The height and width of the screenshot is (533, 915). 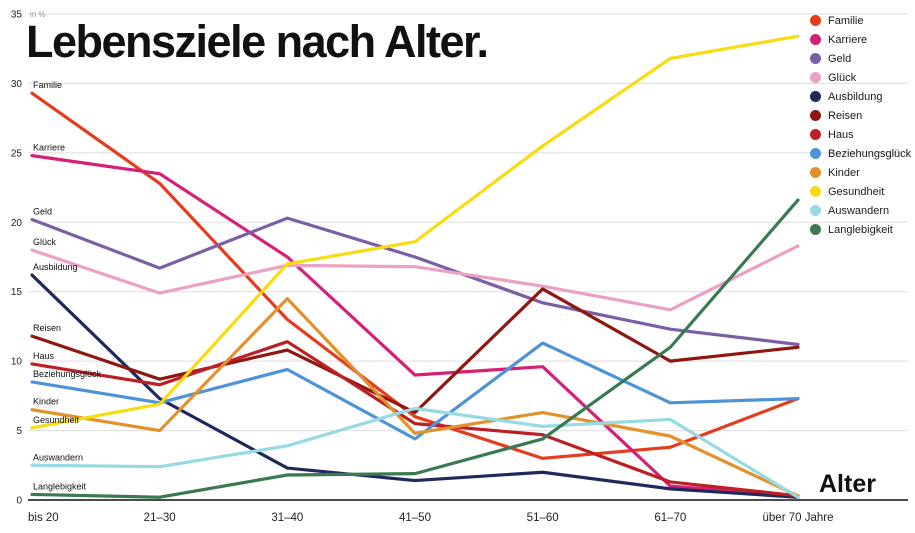 I want to click on x-tick-label: 61–70, so click(x=670, y=518).